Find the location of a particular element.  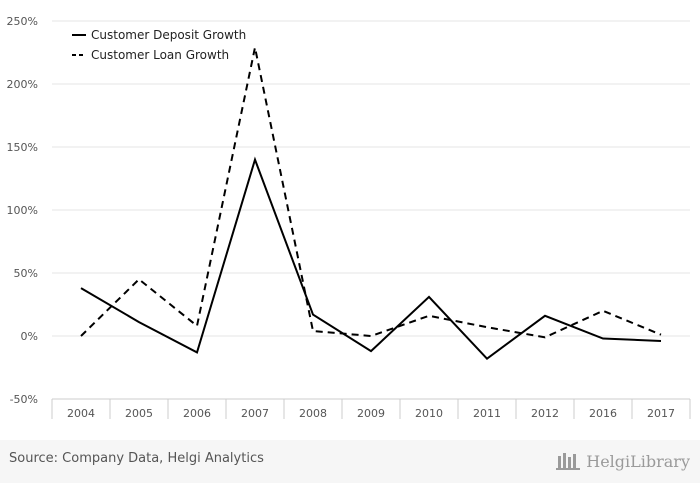

y-tick-label: 100% is located at coordinates (22, 210).